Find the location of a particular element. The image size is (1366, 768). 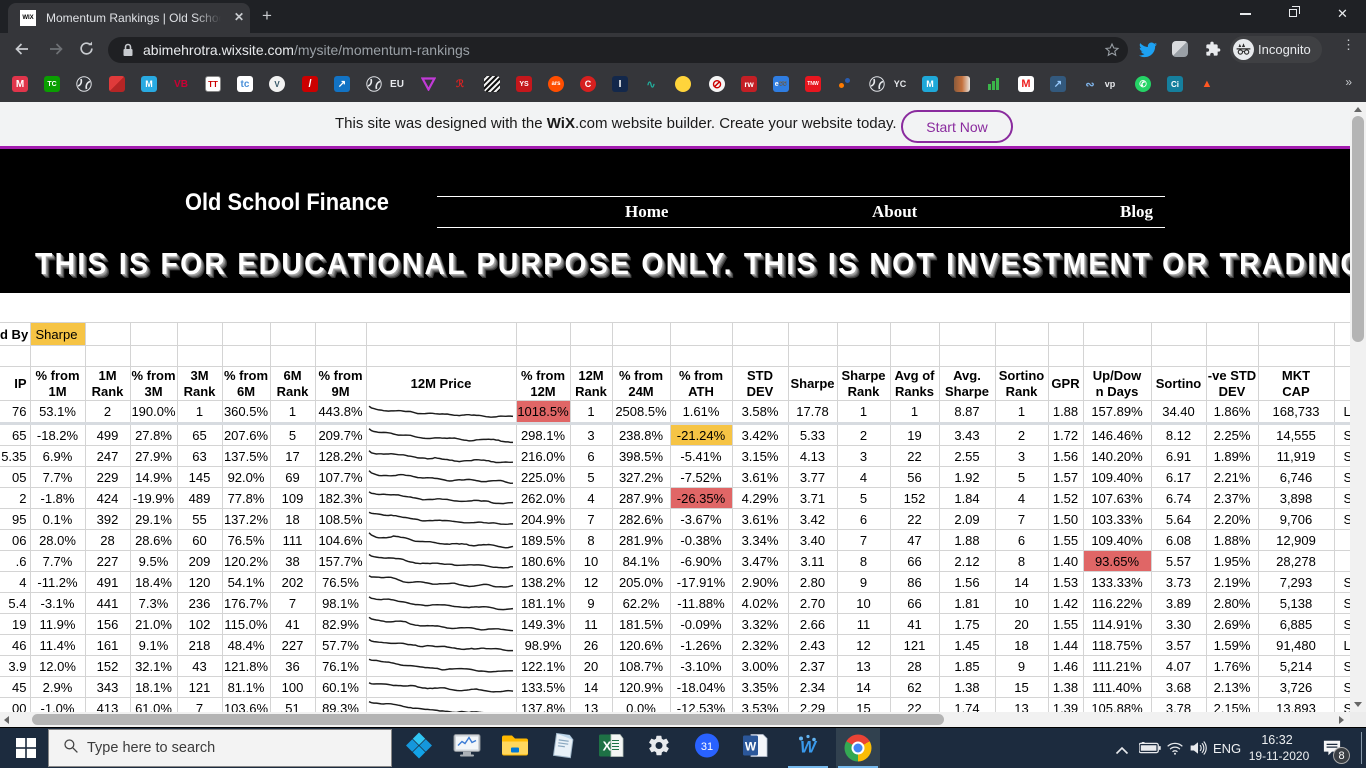

svg-text: 31 is located at coordinates (707, 747).